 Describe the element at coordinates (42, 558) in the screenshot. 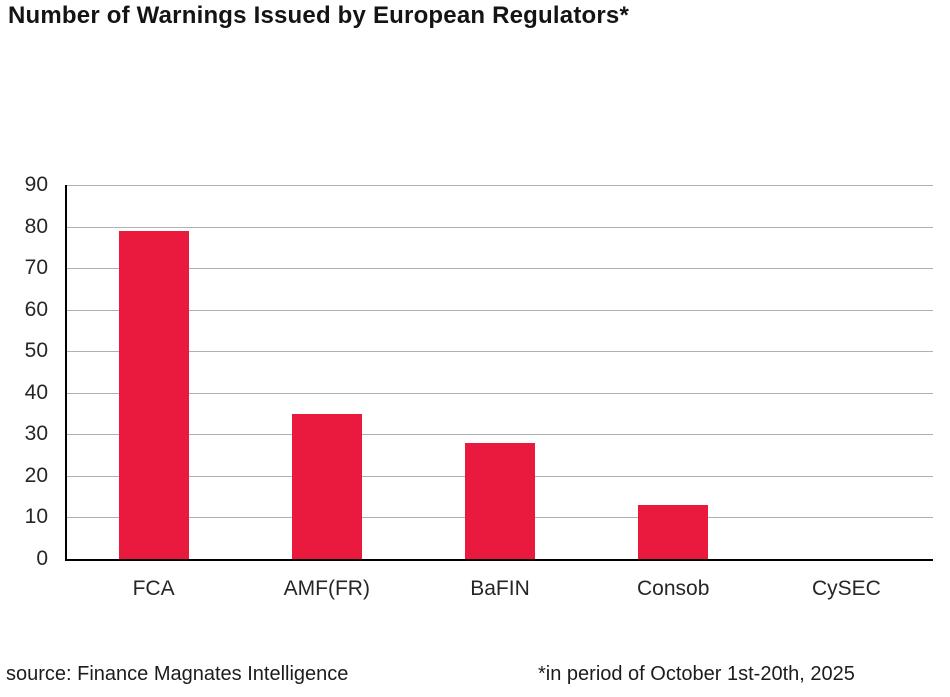

I see `ytick-label-0: 0` at that location.